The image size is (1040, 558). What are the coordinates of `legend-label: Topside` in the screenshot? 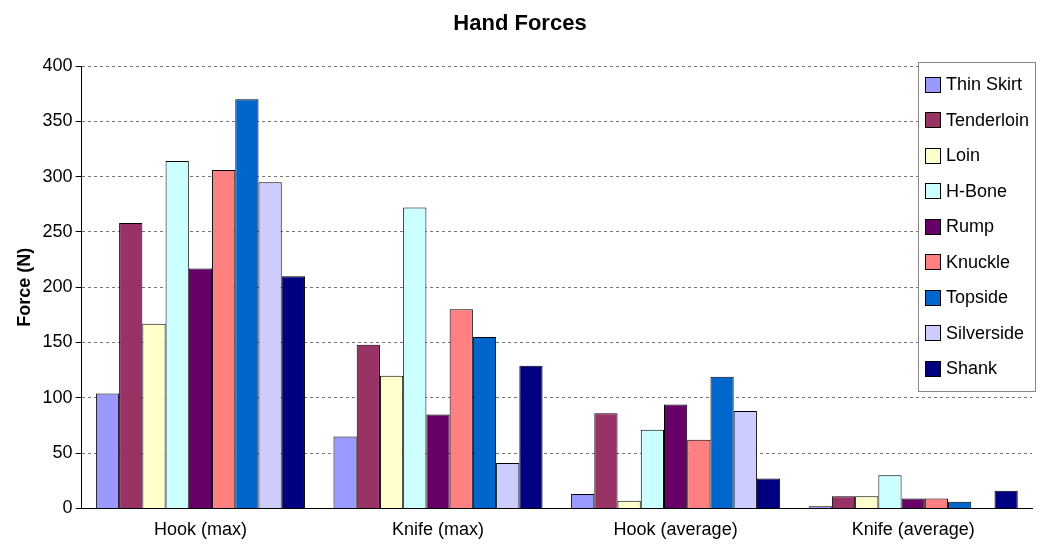 It's located at (976, 298).